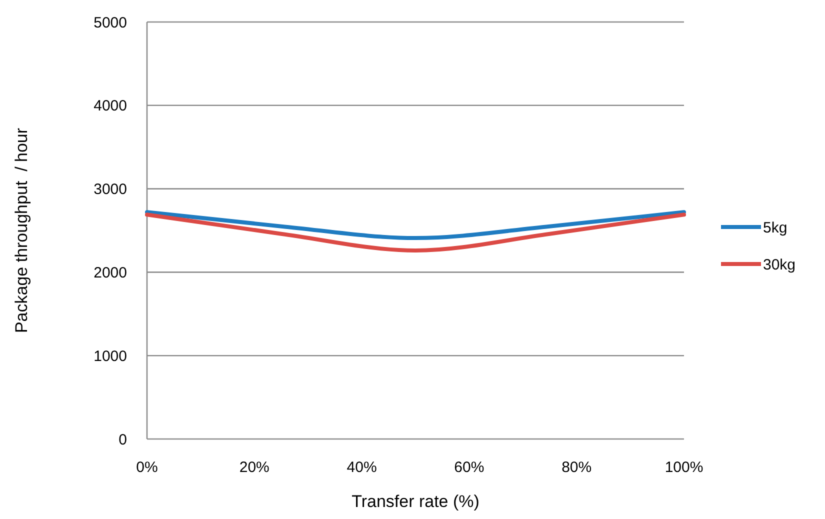  Describe the element at coordinates (110, 106) in the screenshot. I see `y-tick-label: 4000` at that location.